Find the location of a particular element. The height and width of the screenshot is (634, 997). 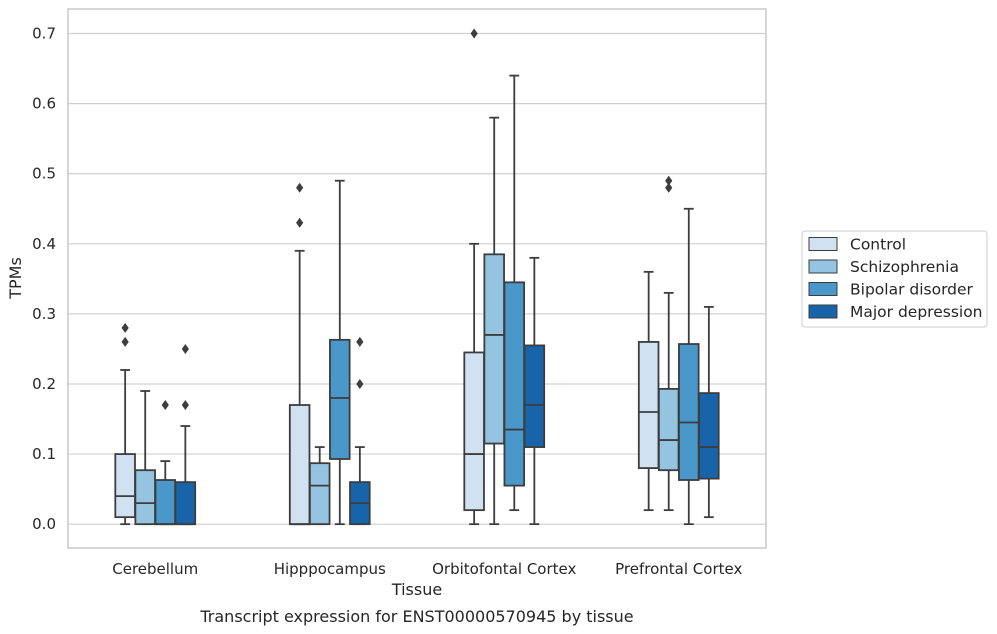

legend-label: Major depression is located at coordinates (916, 312).